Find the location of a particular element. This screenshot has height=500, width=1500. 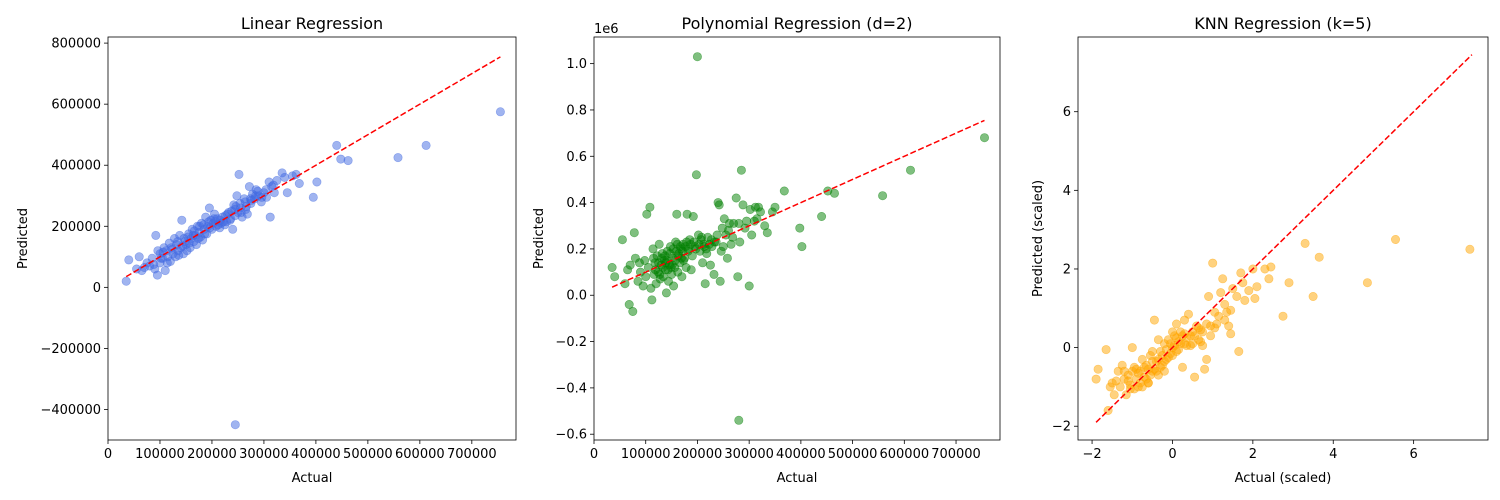

x-tick-label: 200000 is located at coordinates (698, 454).